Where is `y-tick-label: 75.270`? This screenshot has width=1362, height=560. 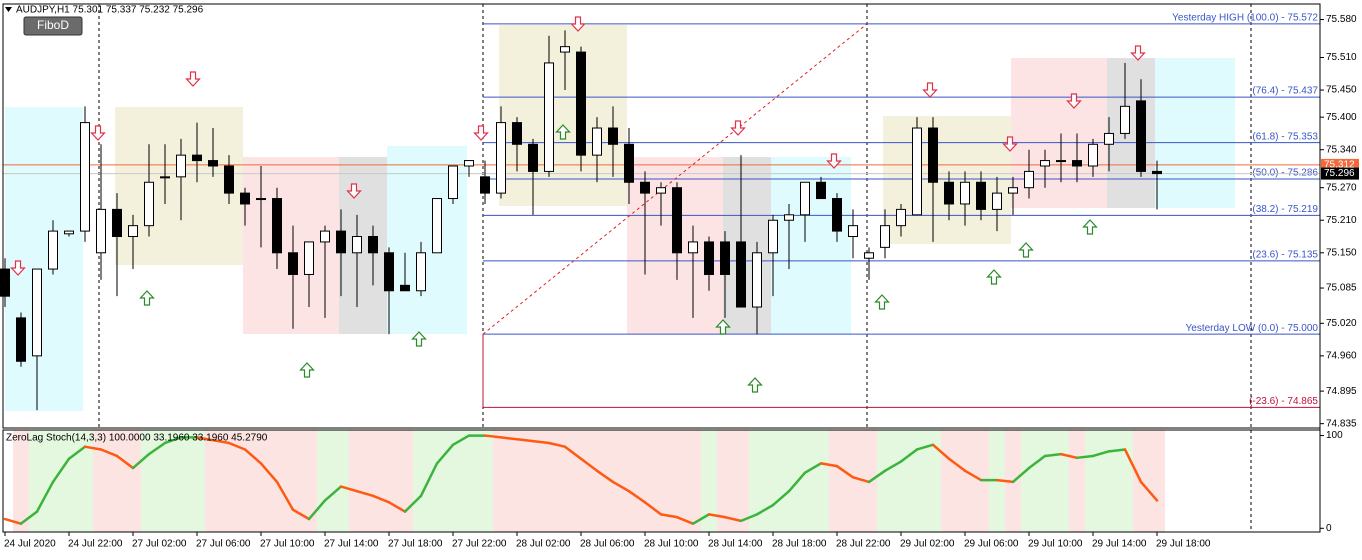 y-tick-label: 75.270 is located at coordinates (1341, 187).